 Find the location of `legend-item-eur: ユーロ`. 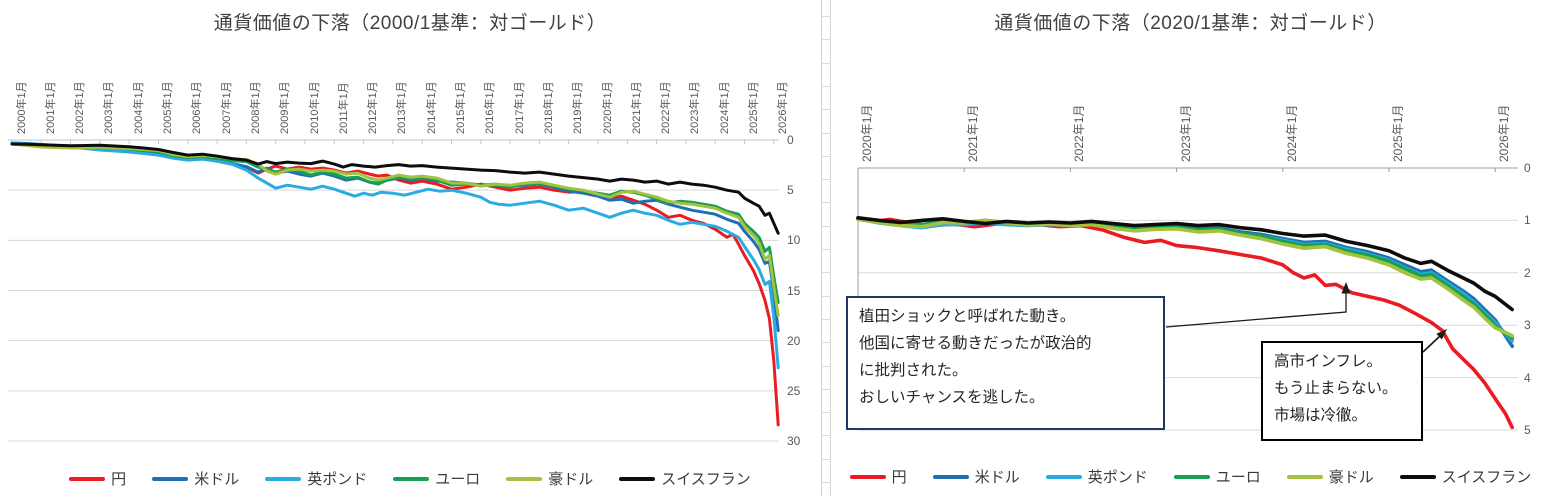

legend-item-eur: ユーロ is located at coordinates (1217, 476).